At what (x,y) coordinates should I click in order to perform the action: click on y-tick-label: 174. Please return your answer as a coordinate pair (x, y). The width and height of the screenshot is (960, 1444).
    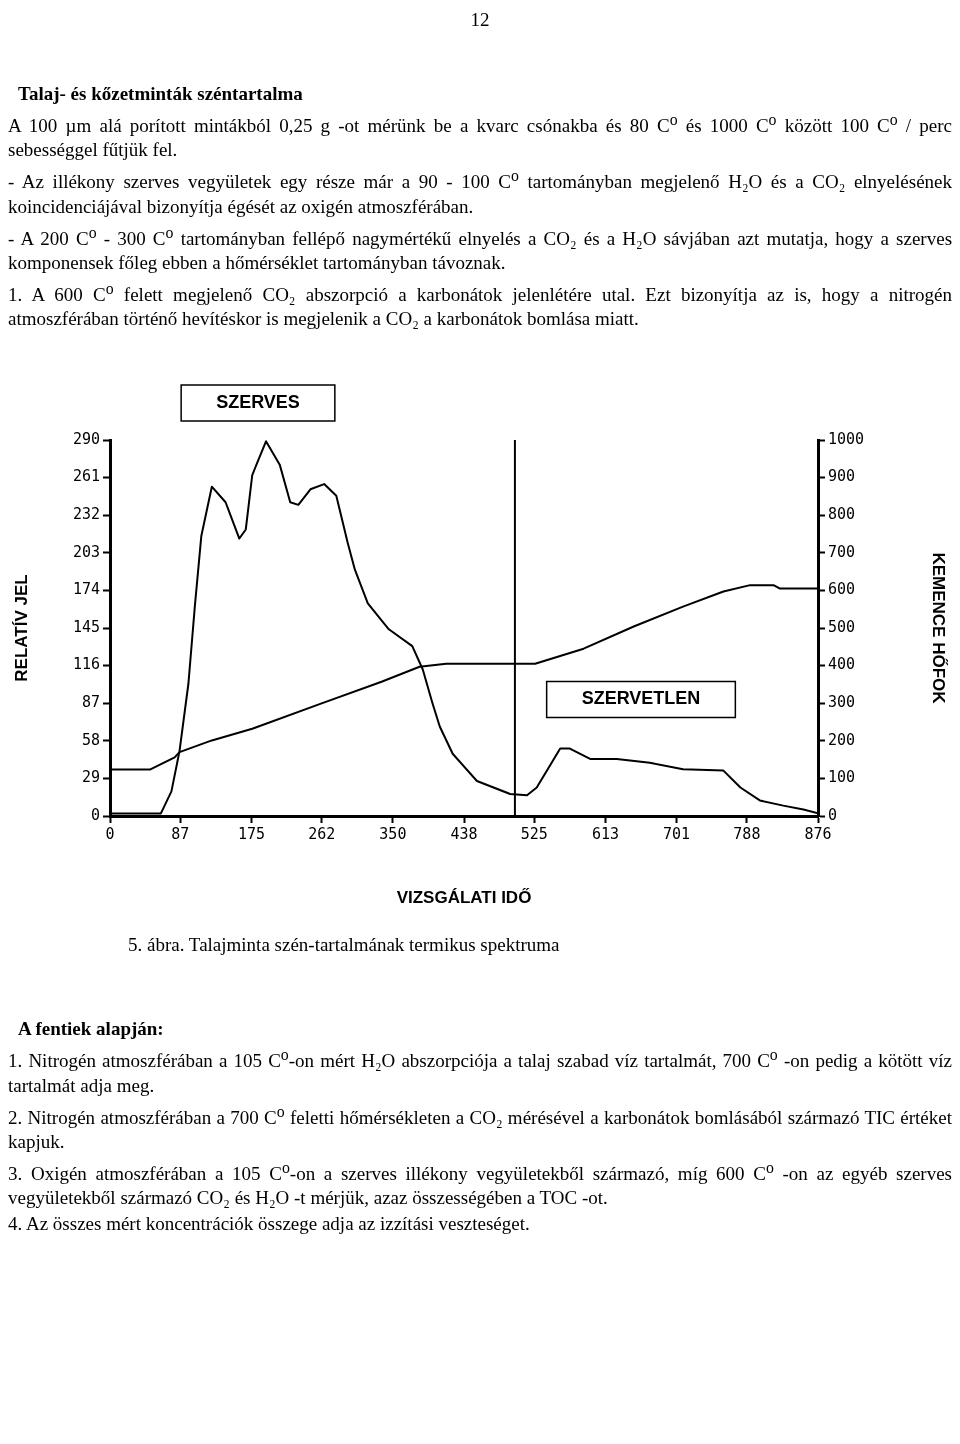
    Looking at the image, I should click on (86, 589).